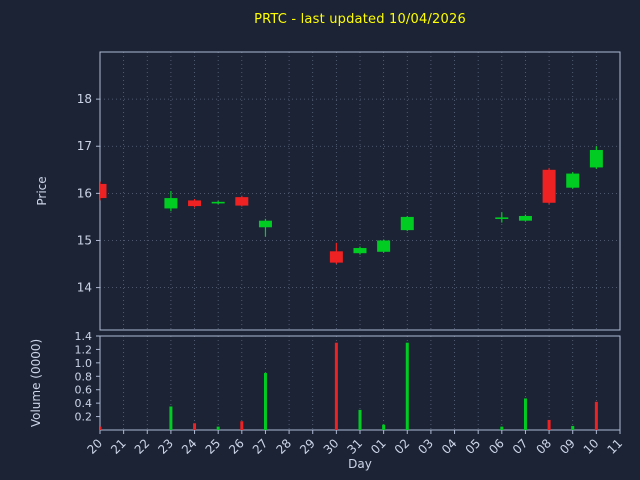 This screenshot has width=640, height=480. What do you see at coordinates (84, 240) in the screenshot?
I see `price-tick-label: 15` at bounding box center [84, 240].